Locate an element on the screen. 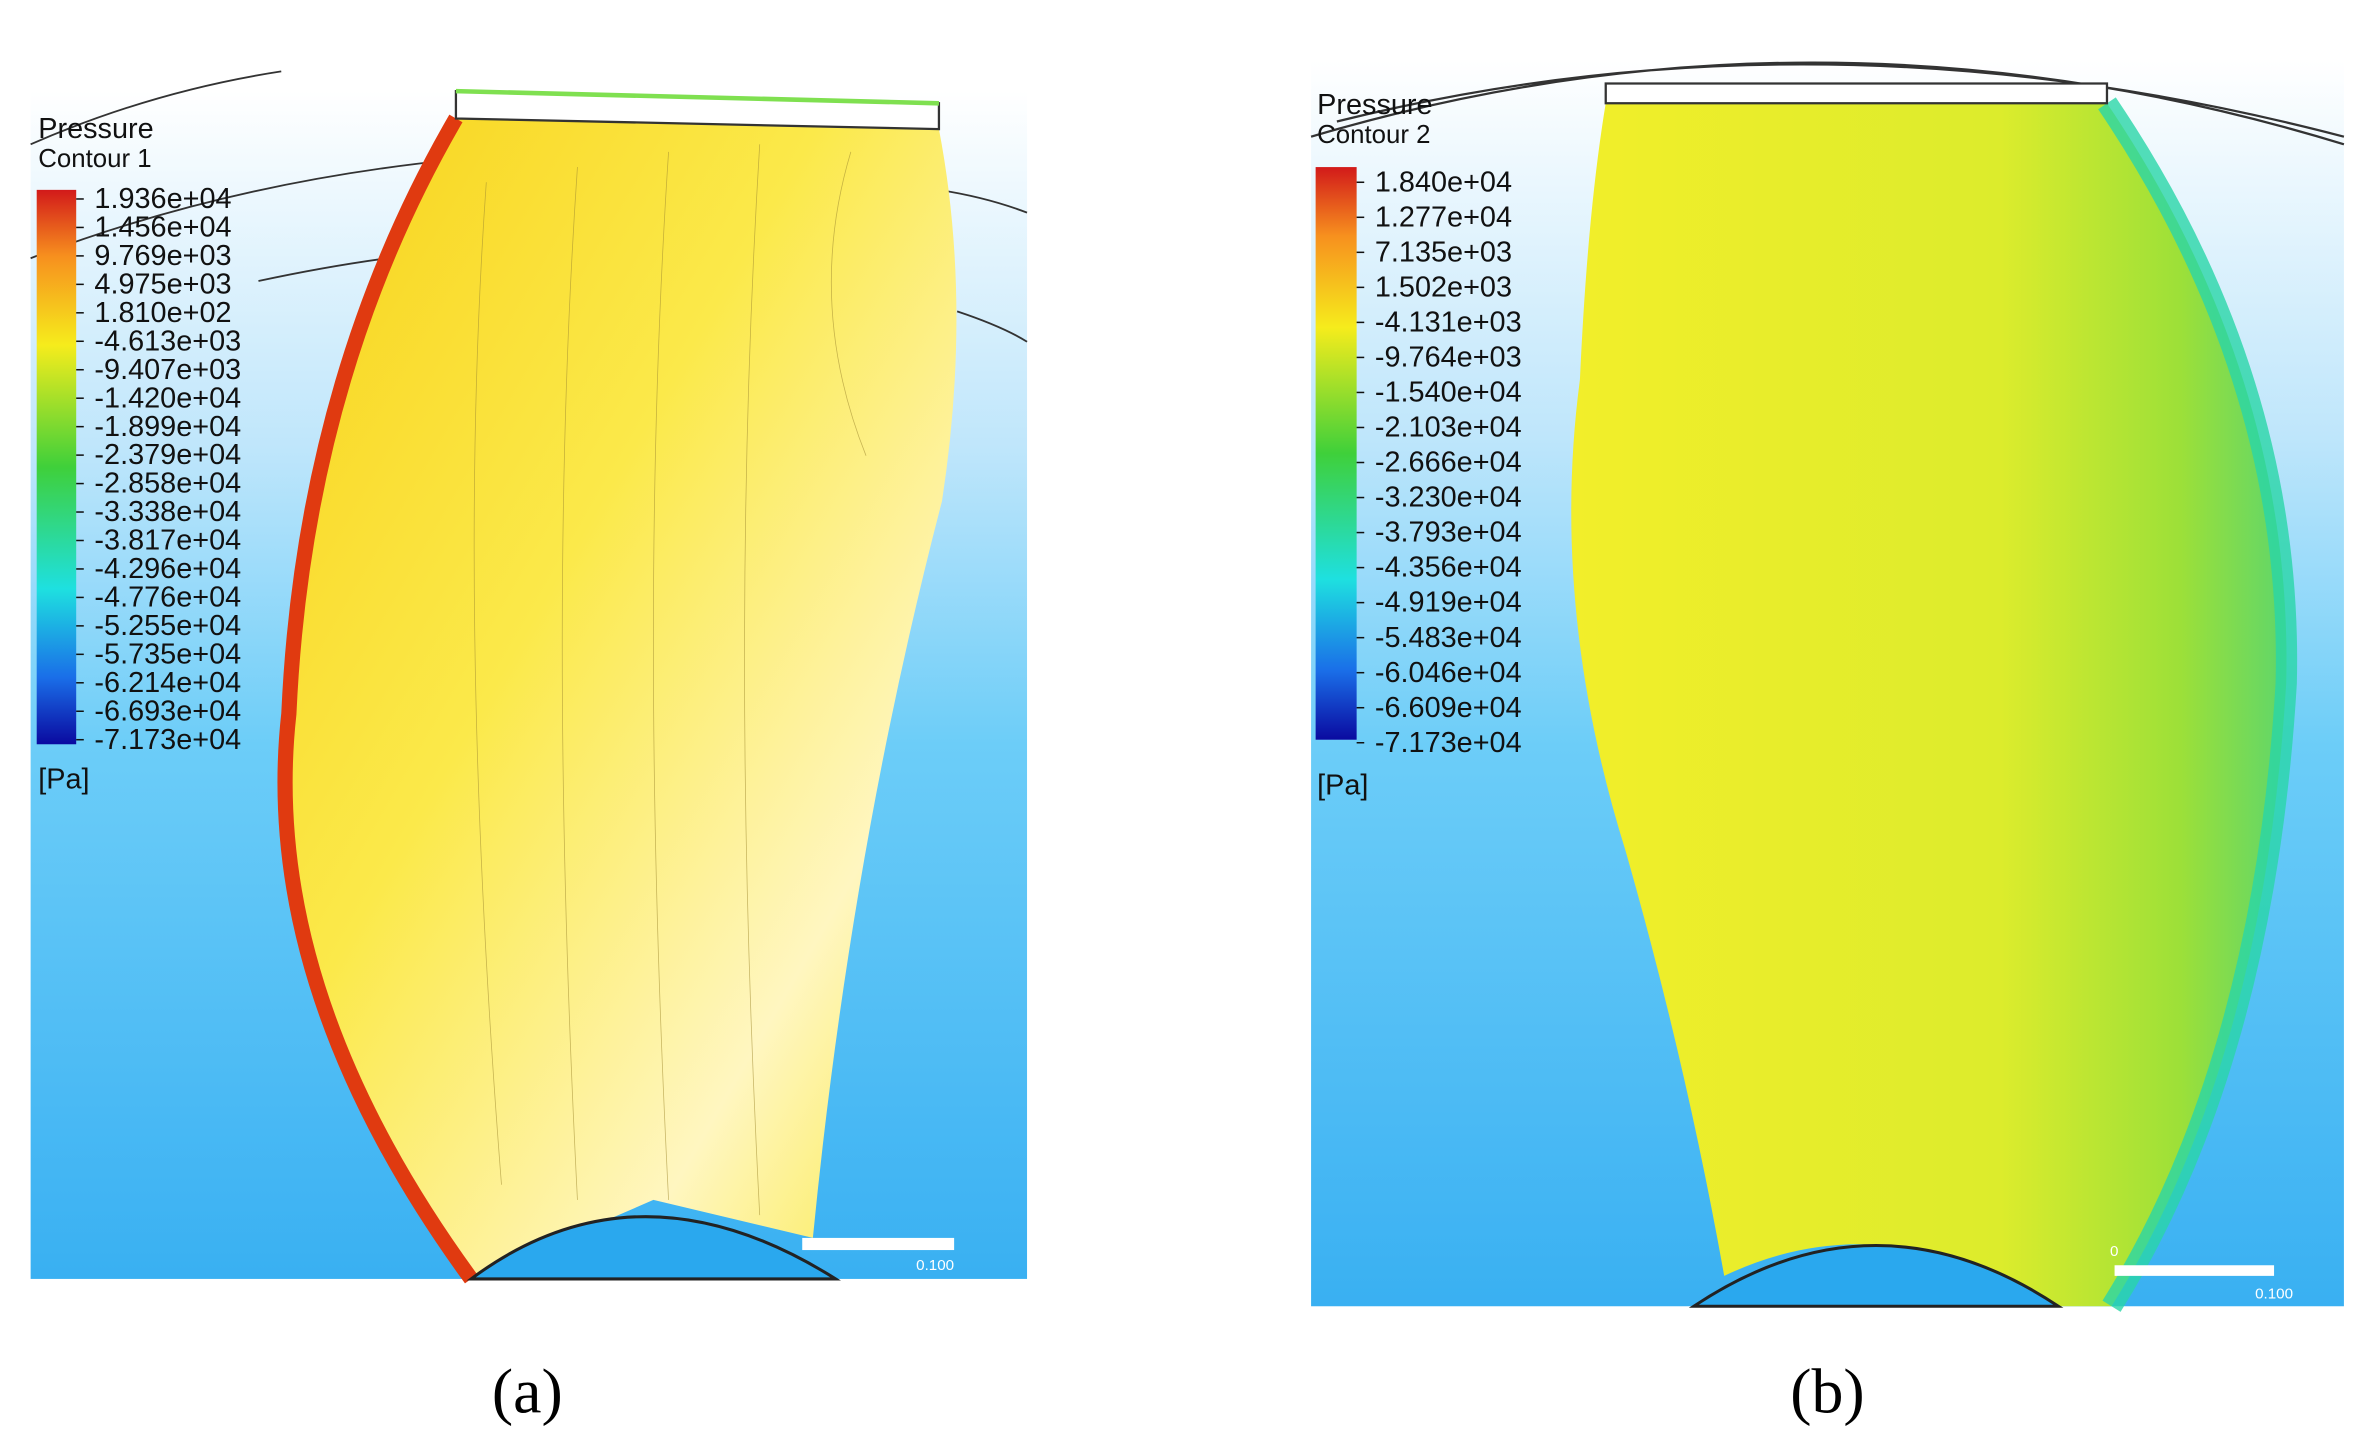  legend-label: -1.540e+04 is located at coordinates (1448, 393).